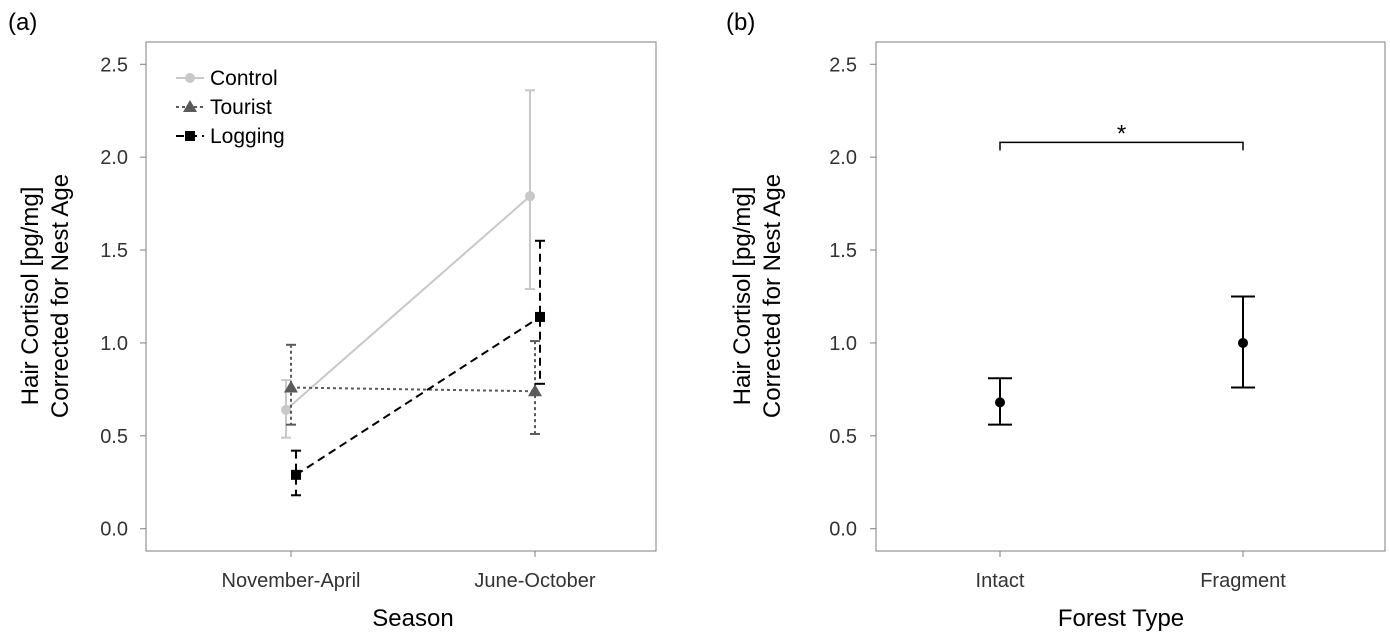 The height and width of the screenshot is (634, 1390). Describe the element at coordinates (408, 303) in the screenshot. I see `control-series-line` at that location.